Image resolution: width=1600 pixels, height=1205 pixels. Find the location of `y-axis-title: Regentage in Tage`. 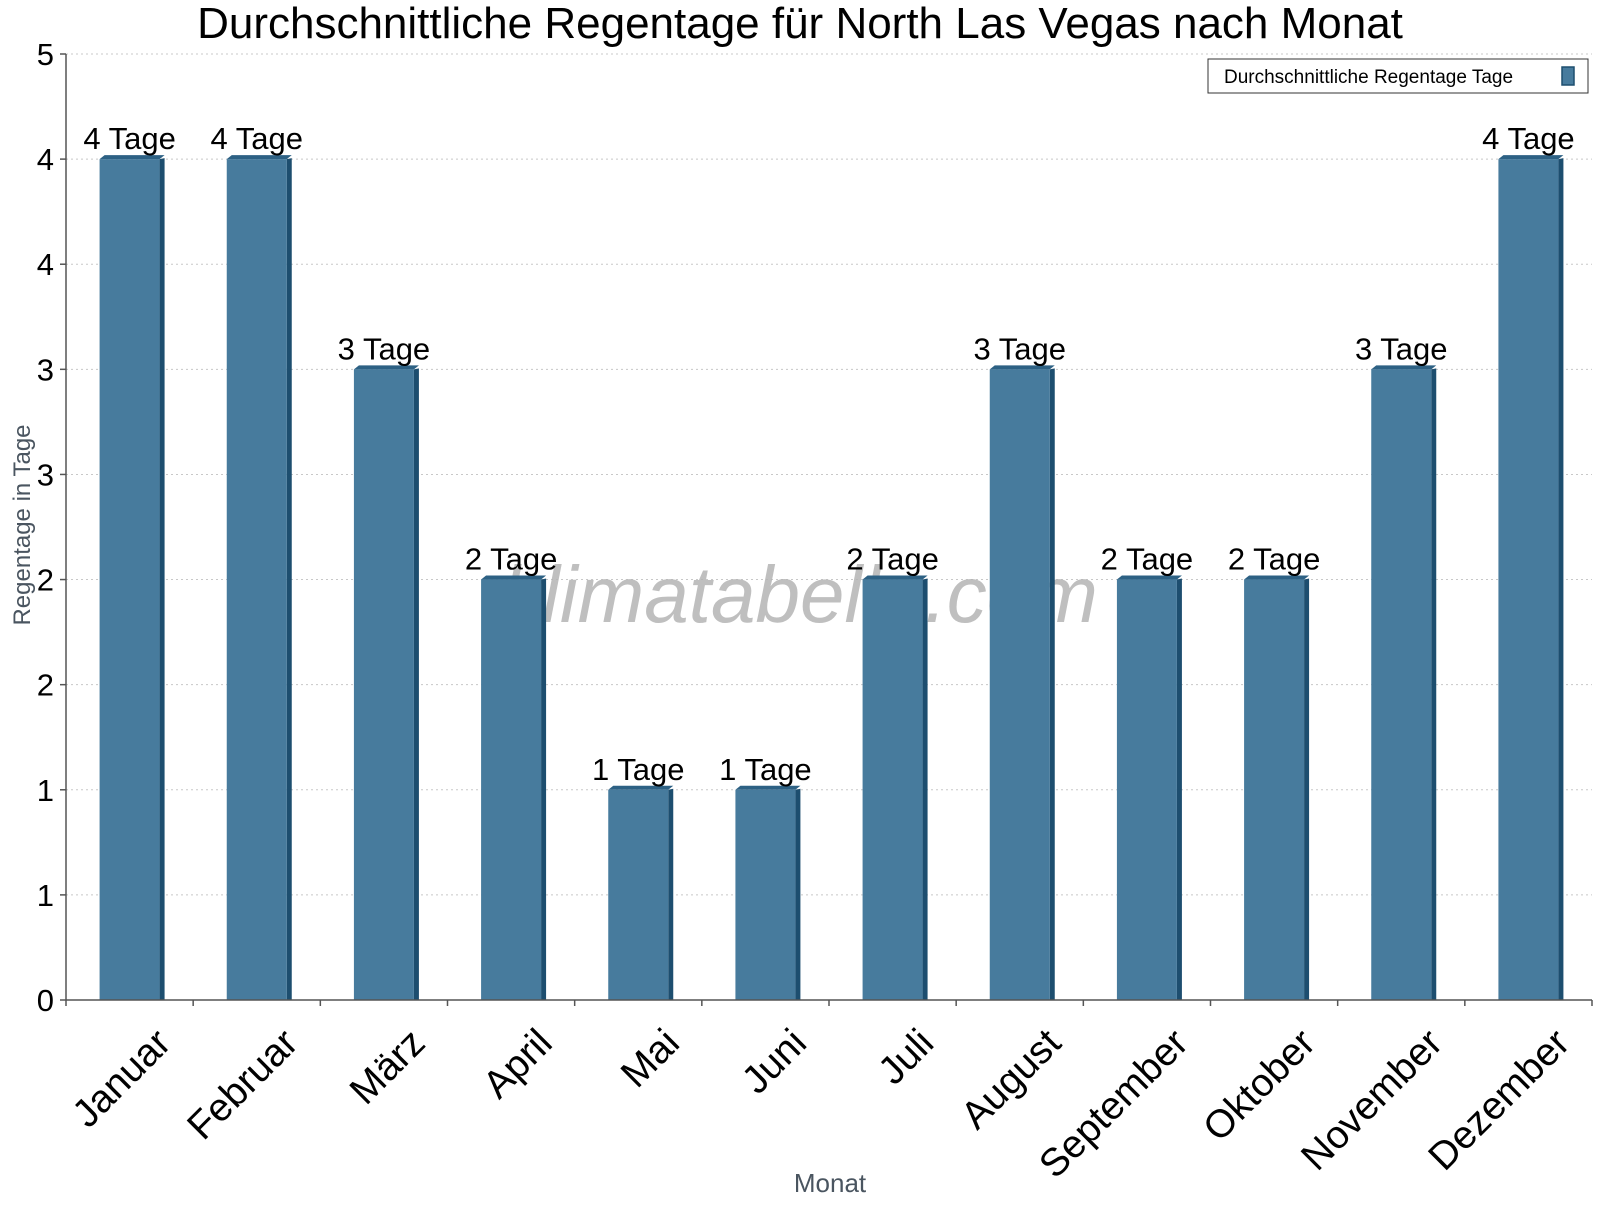

y-axis-title: Regentage in Tage is located at coordinates (22, 524).